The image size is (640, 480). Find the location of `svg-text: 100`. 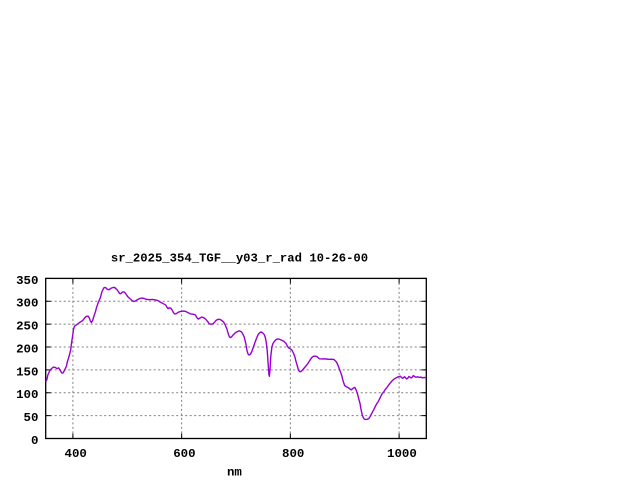

svg-text: 100 is located at coordinates (27, 395).